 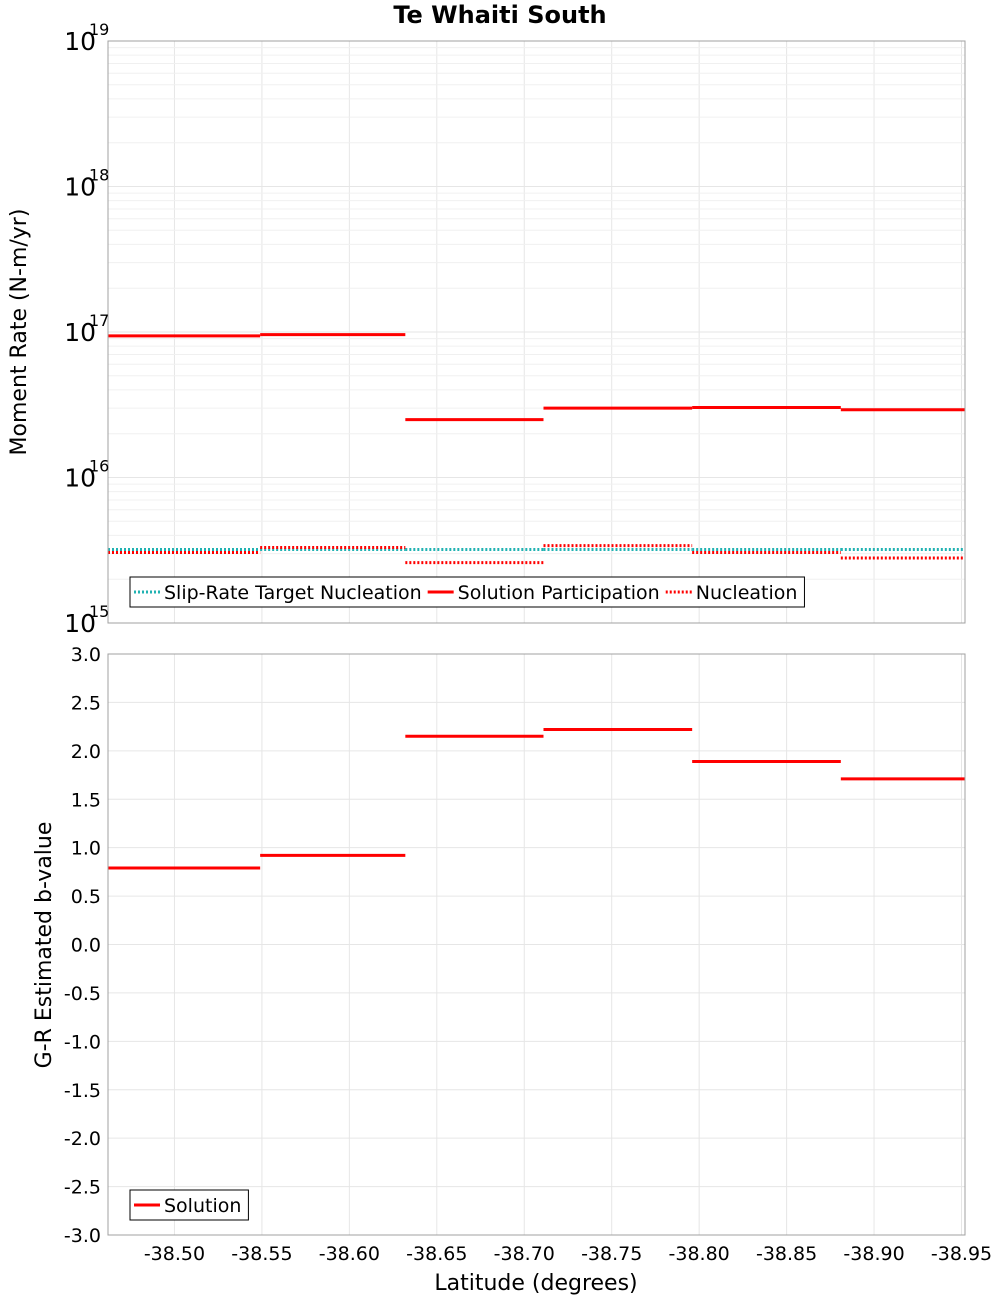 I want to click on moment-y-axis-label: Moment Rate (N-m/yr), so click(x=19, y=332).